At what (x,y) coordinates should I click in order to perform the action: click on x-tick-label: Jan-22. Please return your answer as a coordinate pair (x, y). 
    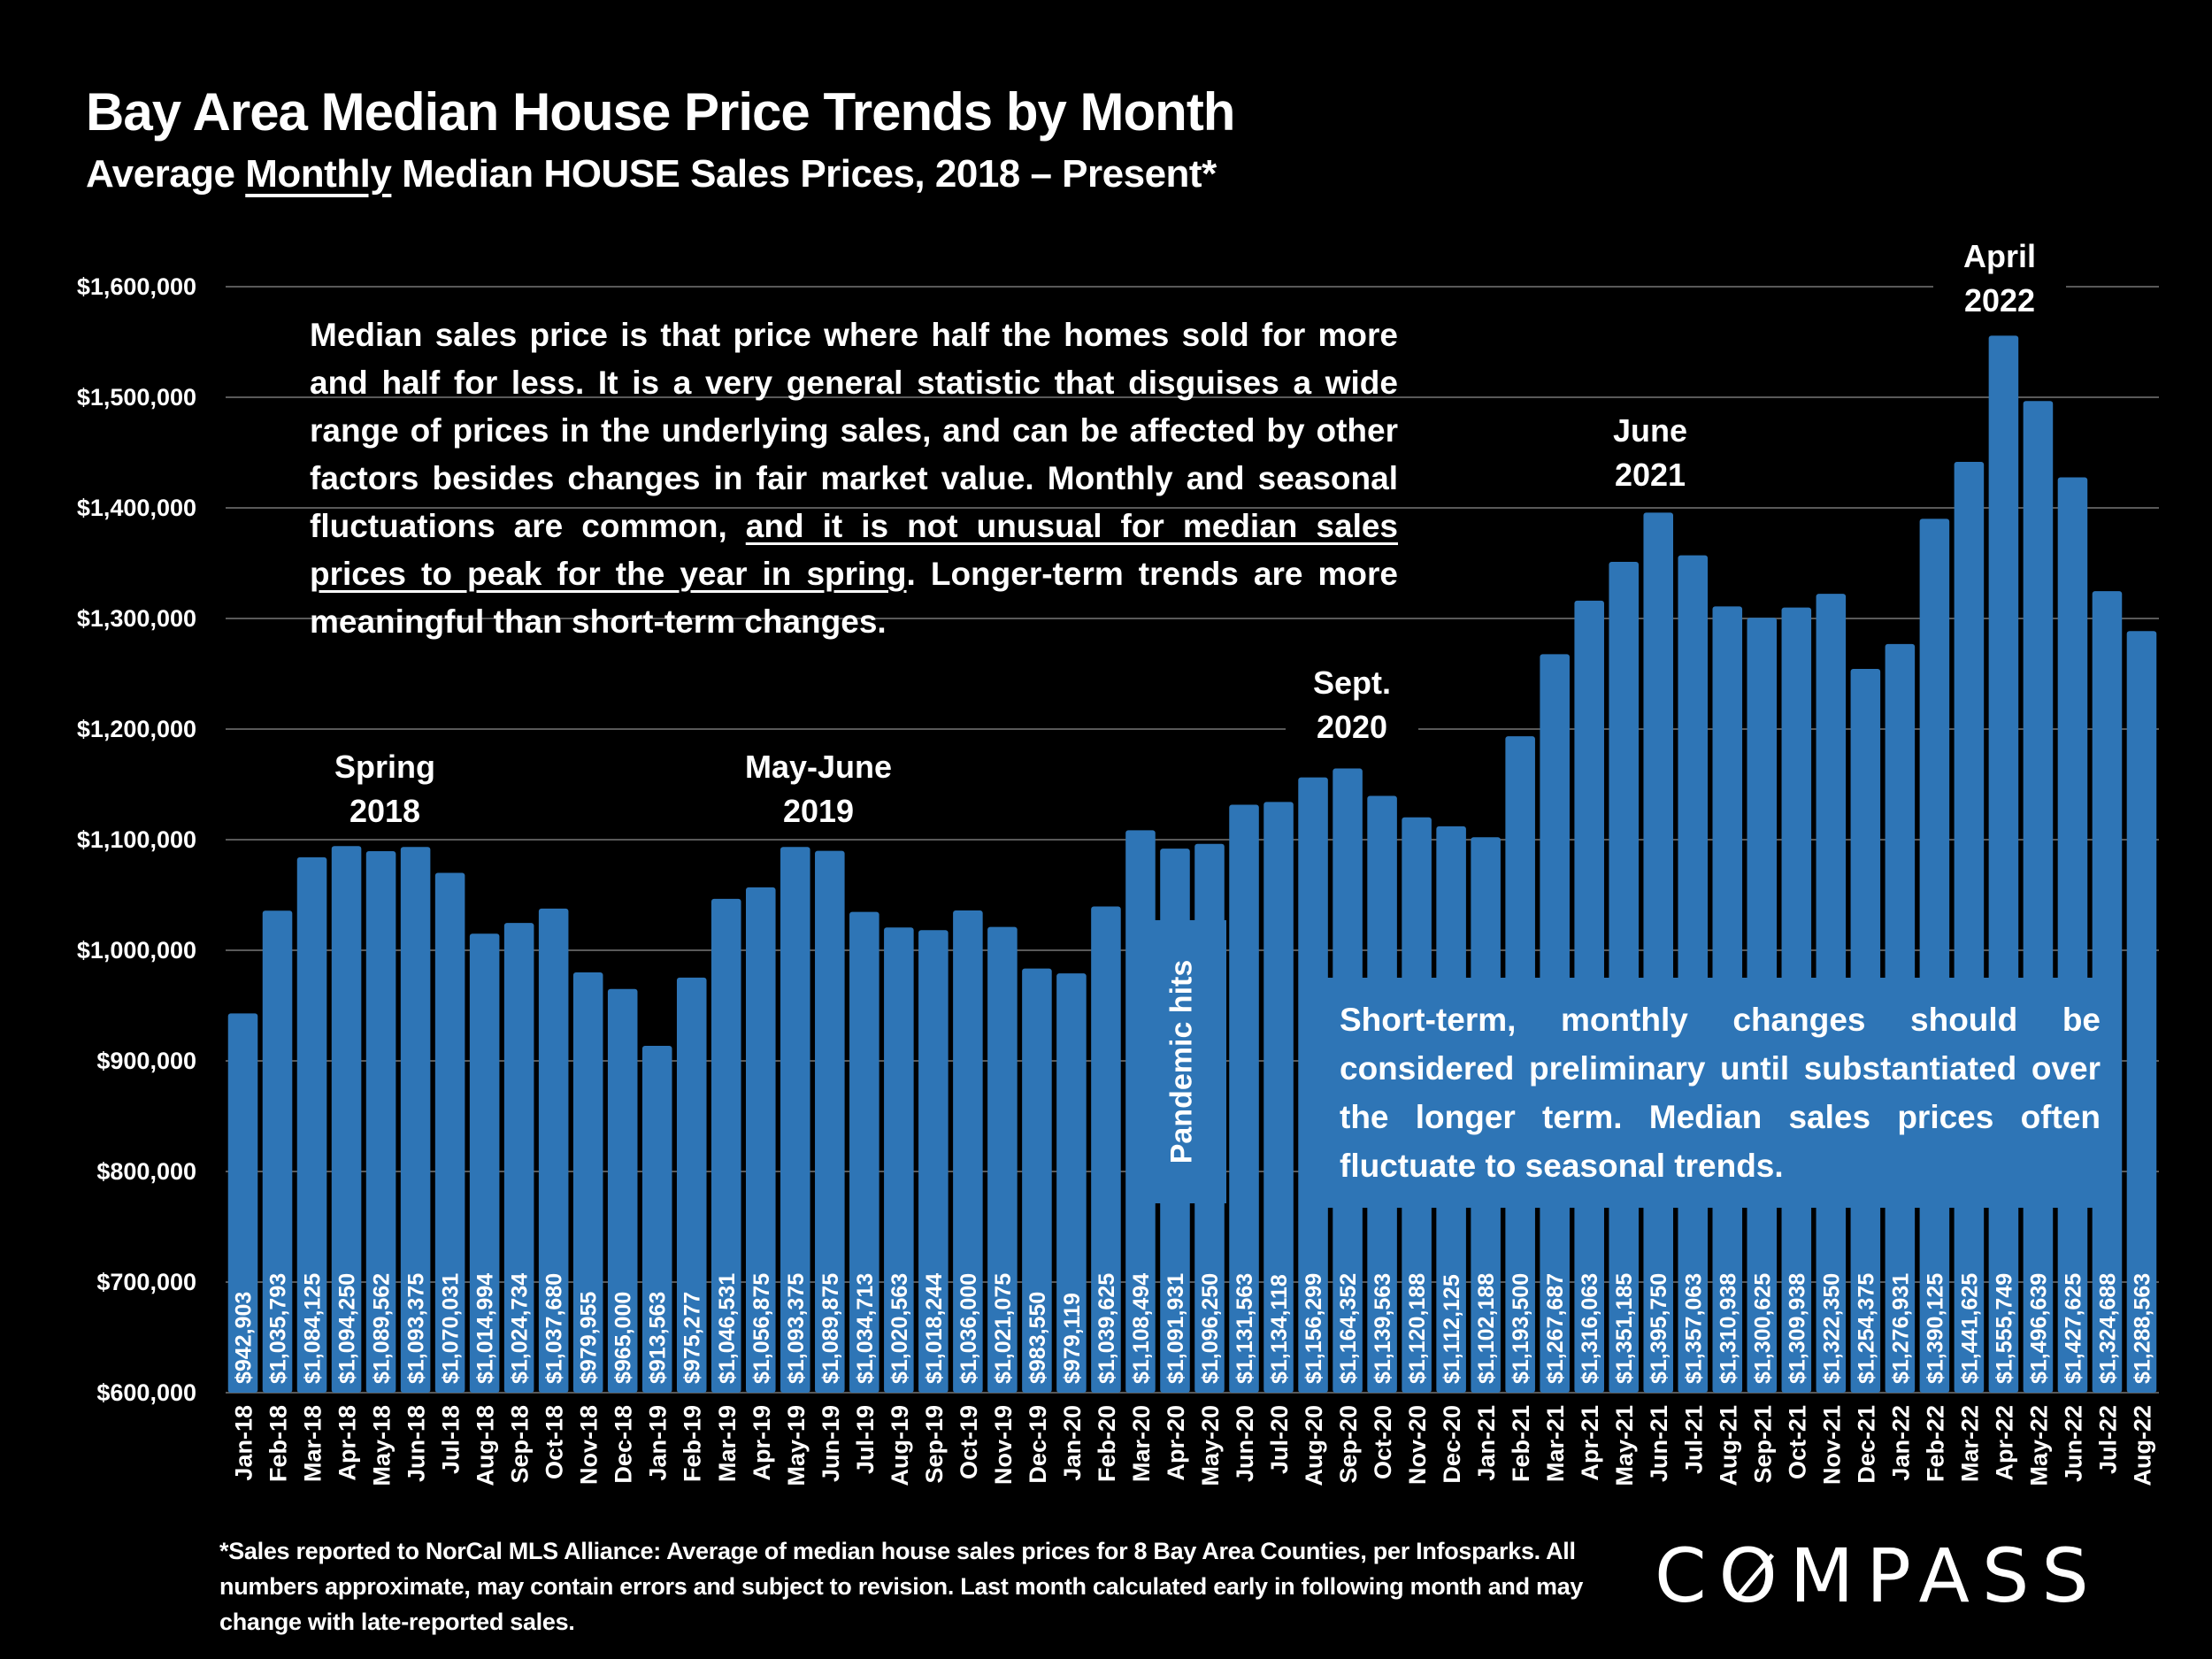
    Looking at the image, I should click on (1901, 1443).